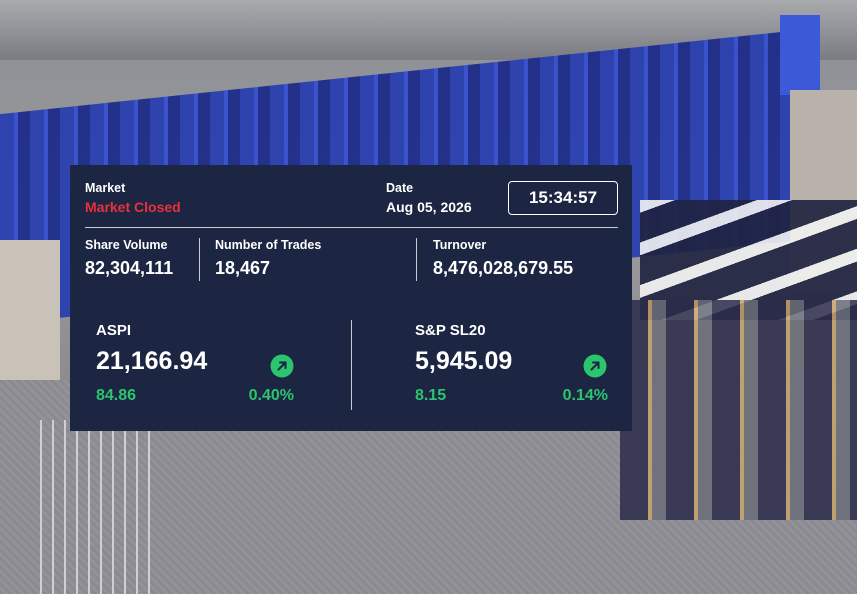 Image resolution: width=857 pixels, height=594 pixels. Describe the element at coordinates (133, 207) in the screenshot. I see `market-status: Market Closed` at that location.